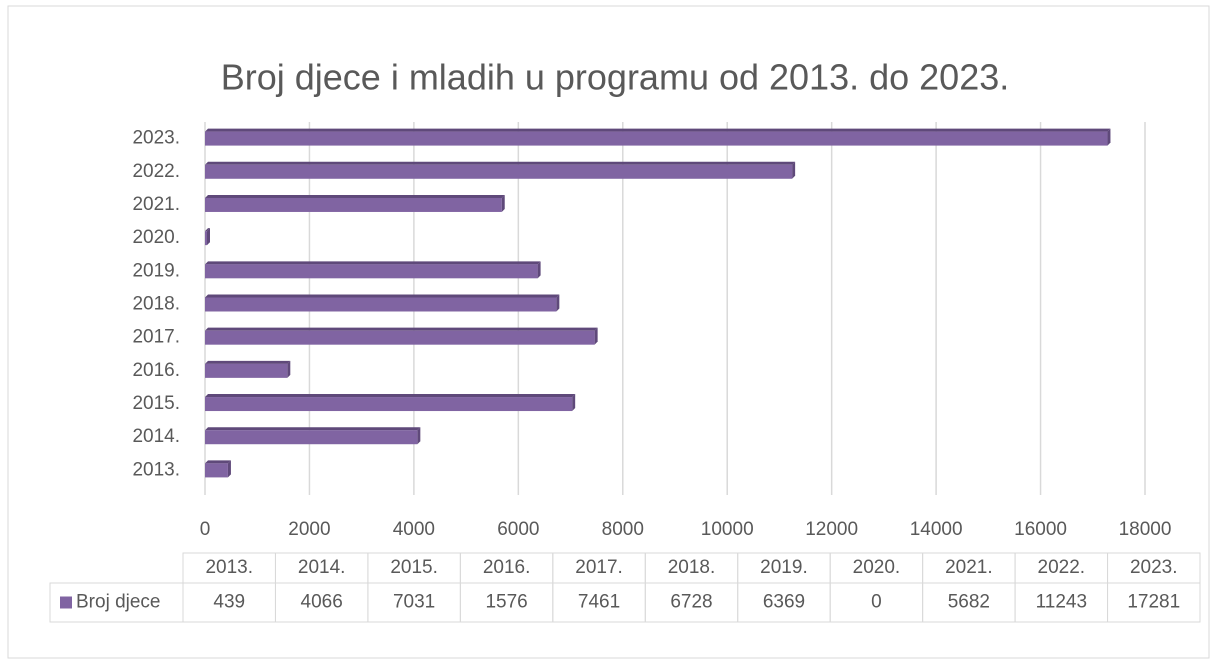 This screenshot has width=1217, height=671. Describe the element at coordinates (414, 567) in the screenshot. I see `table-header: 2015.` at that location.